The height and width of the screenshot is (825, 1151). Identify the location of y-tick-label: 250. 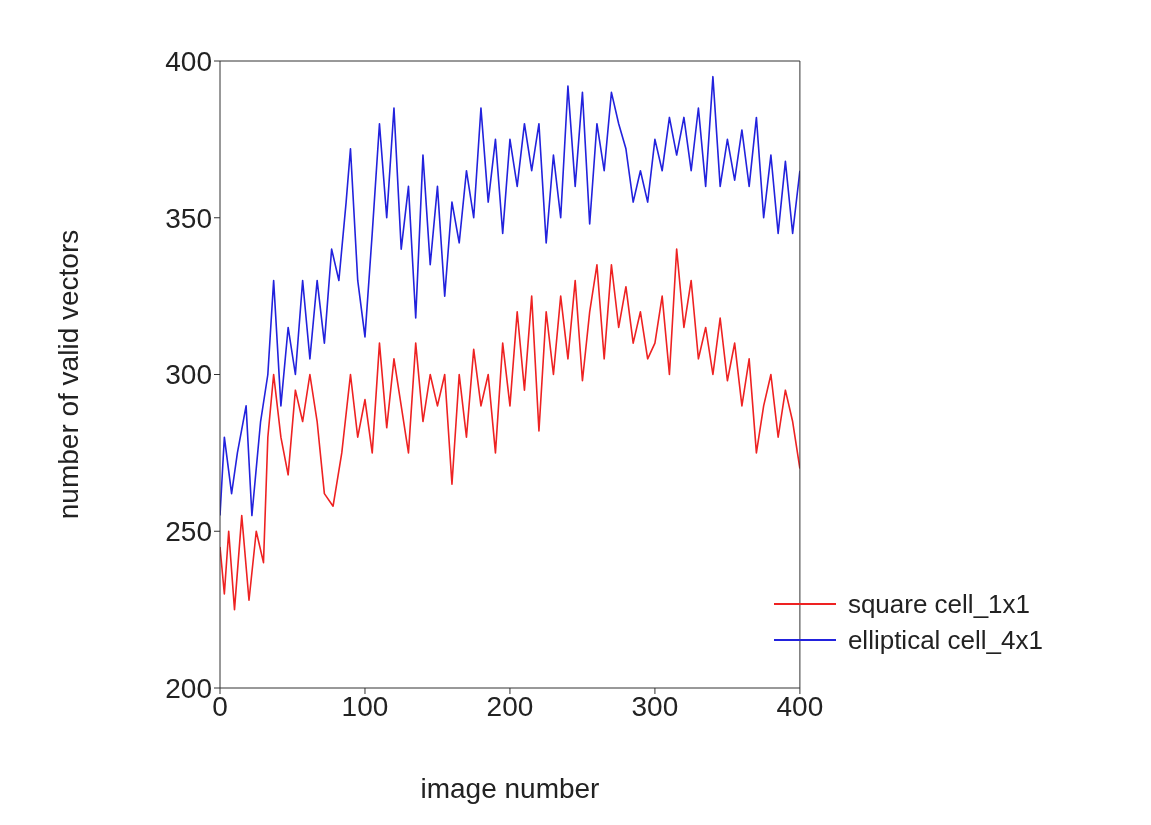
(188, 532).